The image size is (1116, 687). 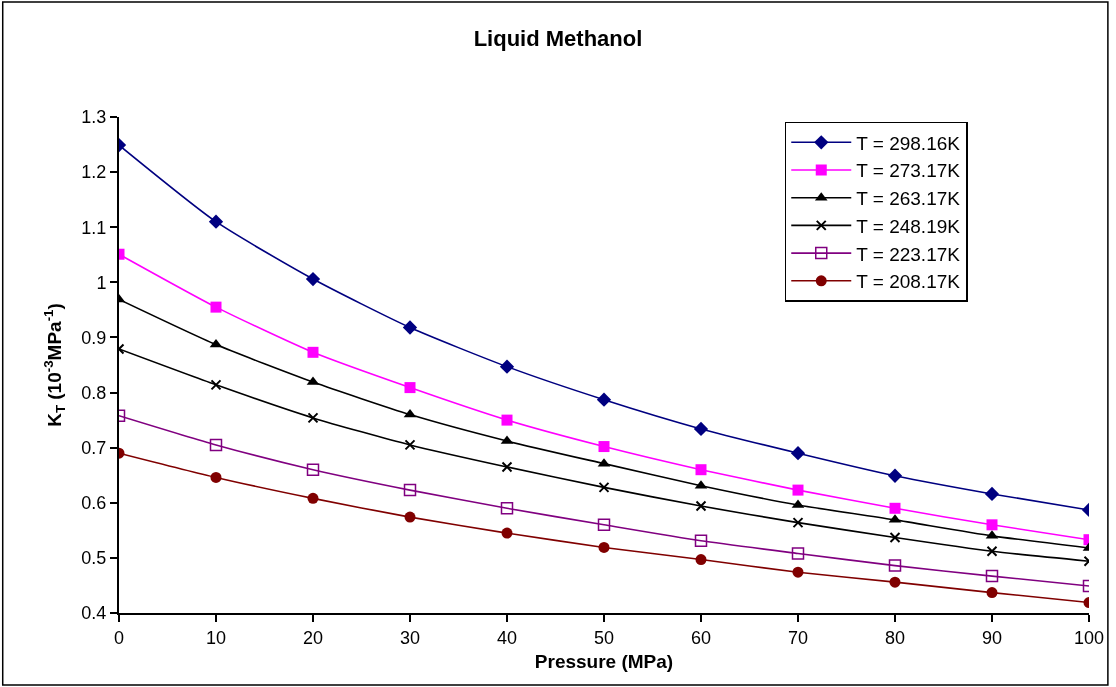 What do you see at coordinates (410, 637) in the screenshot?
I see `x-tick-label: 30` at bounding box center [410, 637].